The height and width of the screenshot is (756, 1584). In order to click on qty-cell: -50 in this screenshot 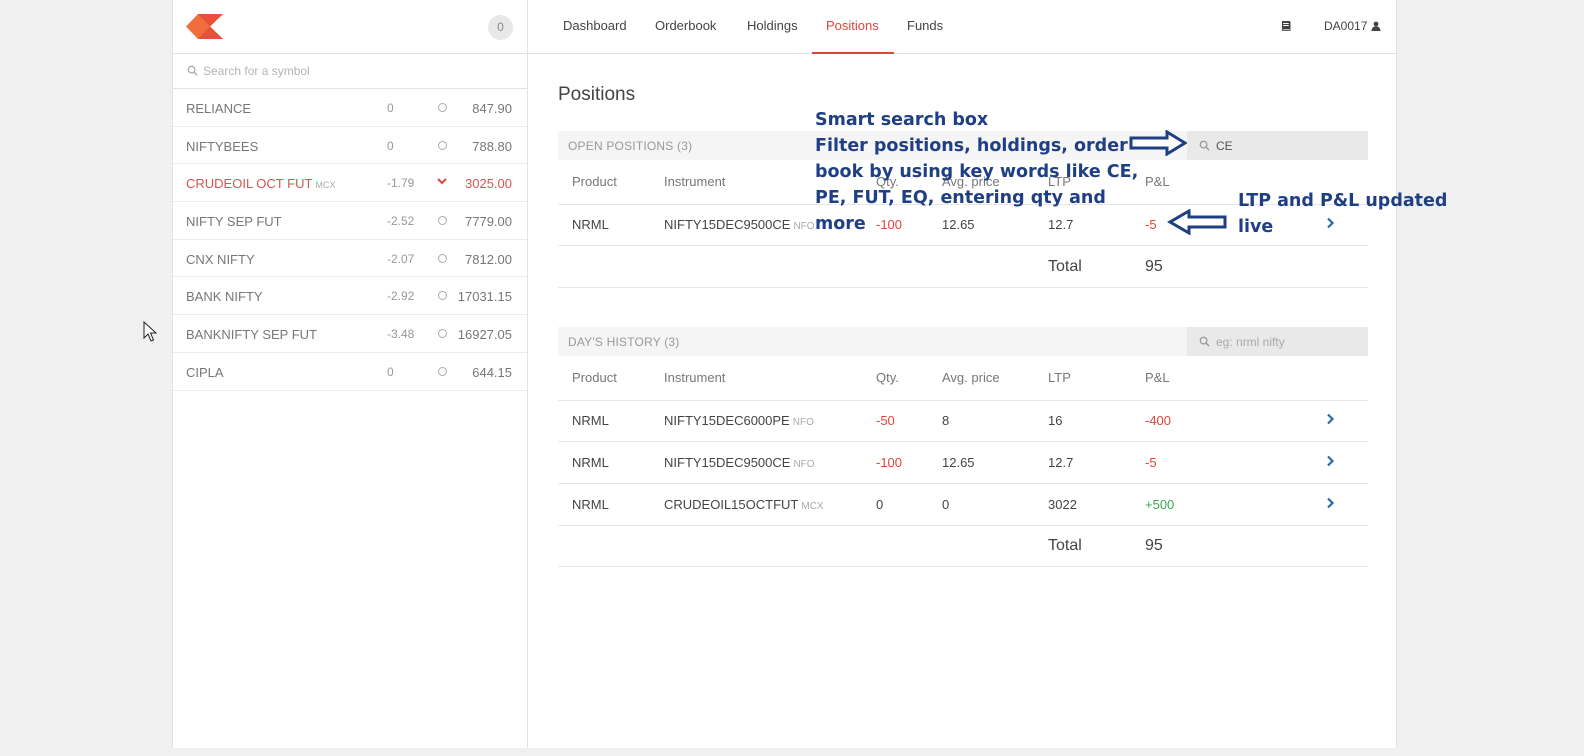, I will do `click(909, 421)`.